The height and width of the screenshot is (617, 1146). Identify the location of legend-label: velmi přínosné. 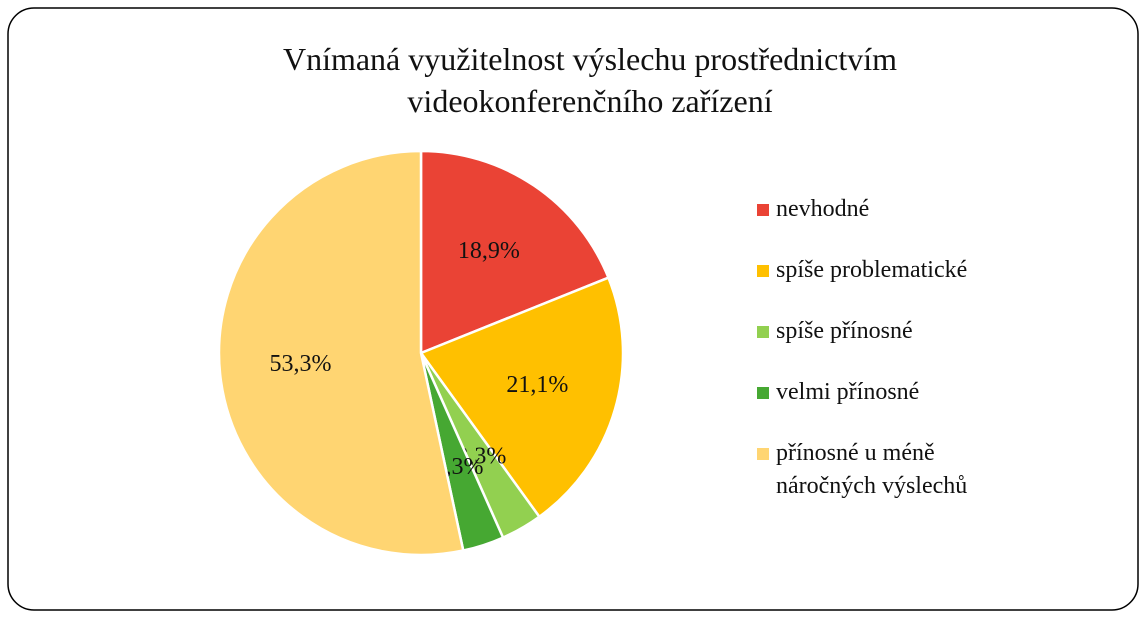
(848, 392).